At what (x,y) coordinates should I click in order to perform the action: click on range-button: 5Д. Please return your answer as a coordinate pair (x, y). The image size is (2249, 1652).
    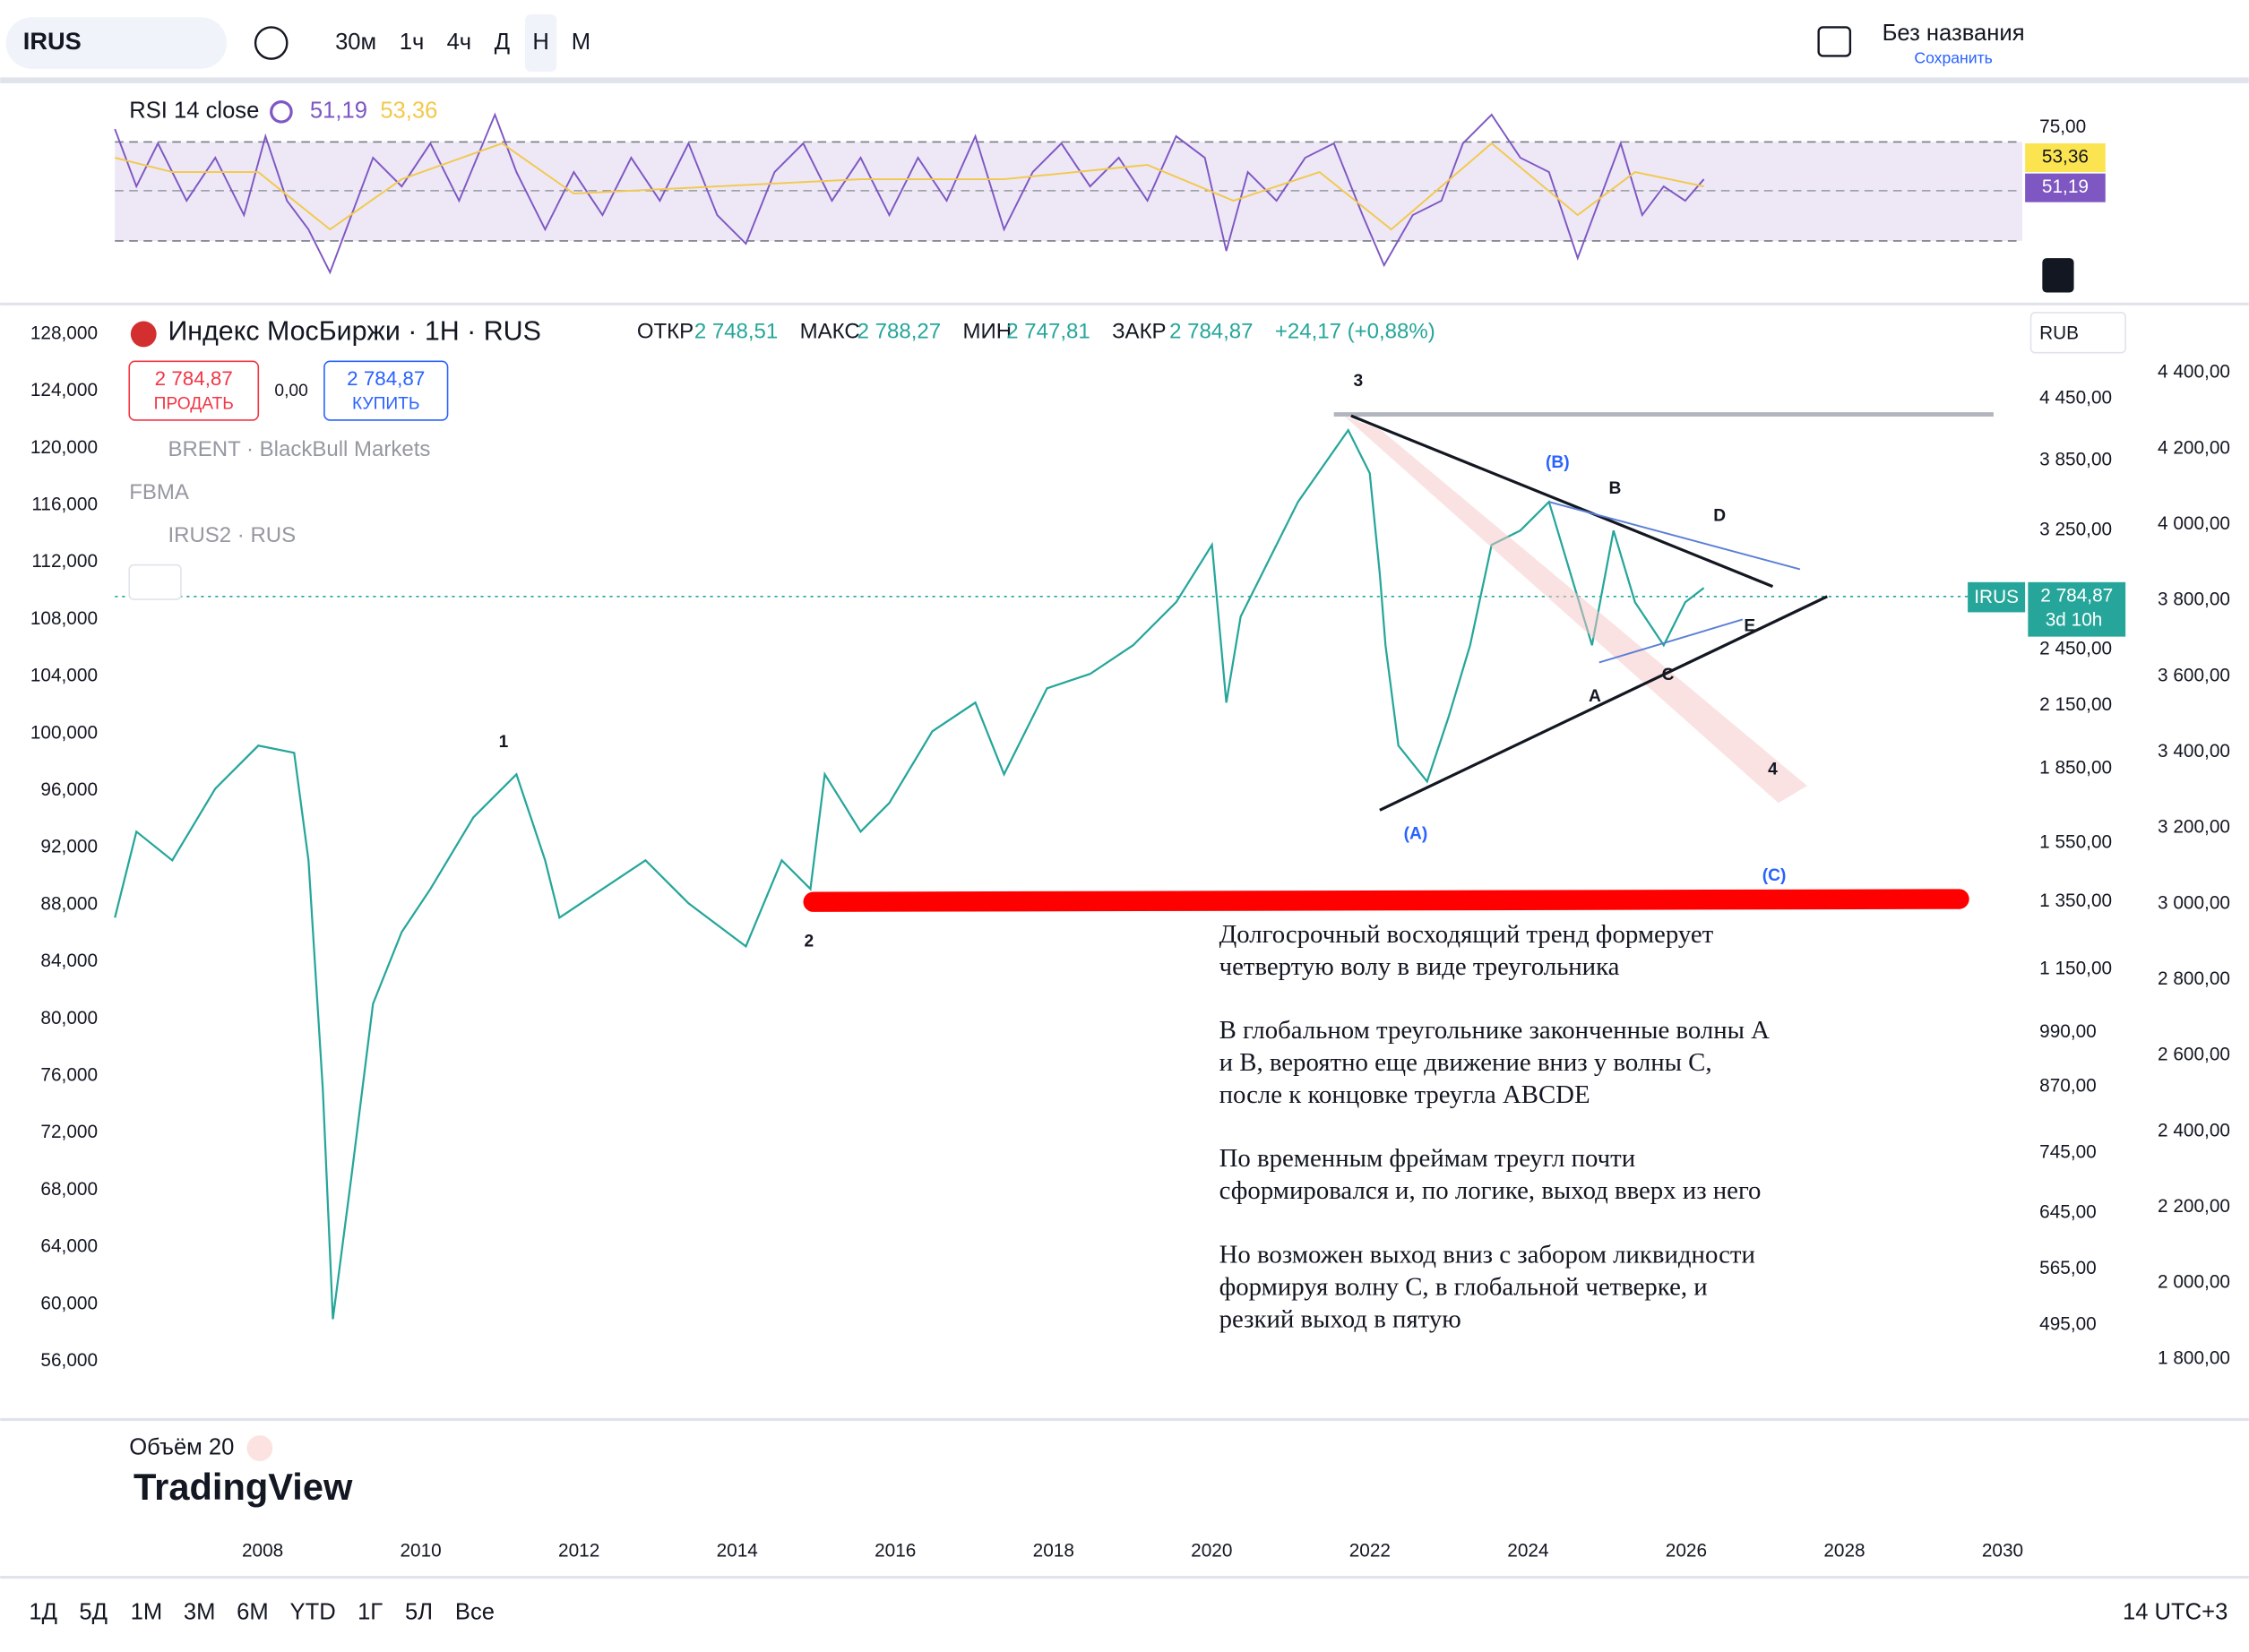
    Looking at the image, I should click on (93, 1611).